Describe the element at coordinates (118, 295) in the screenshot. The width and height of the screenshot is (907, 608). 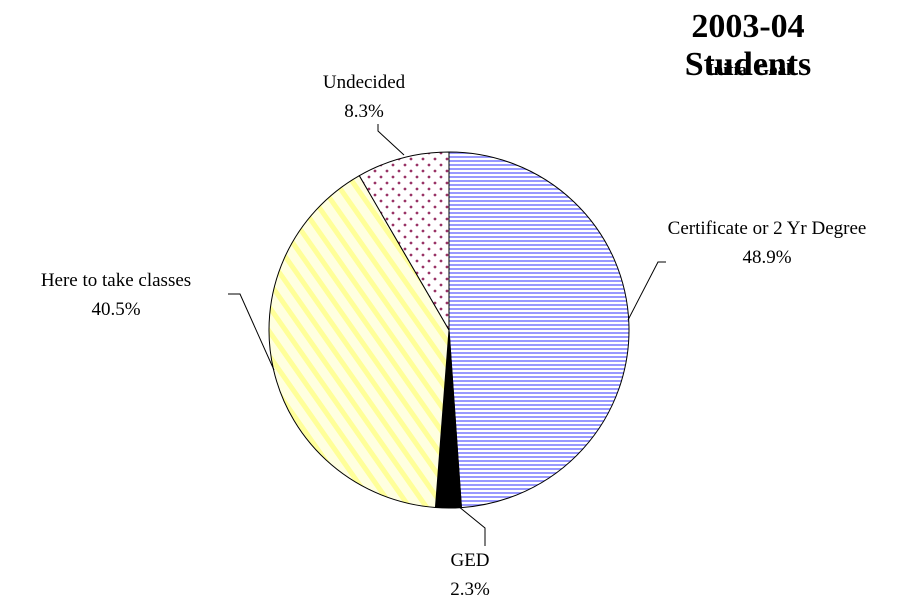
I see `slice-label: Here to take classes 40.5%` at that location.